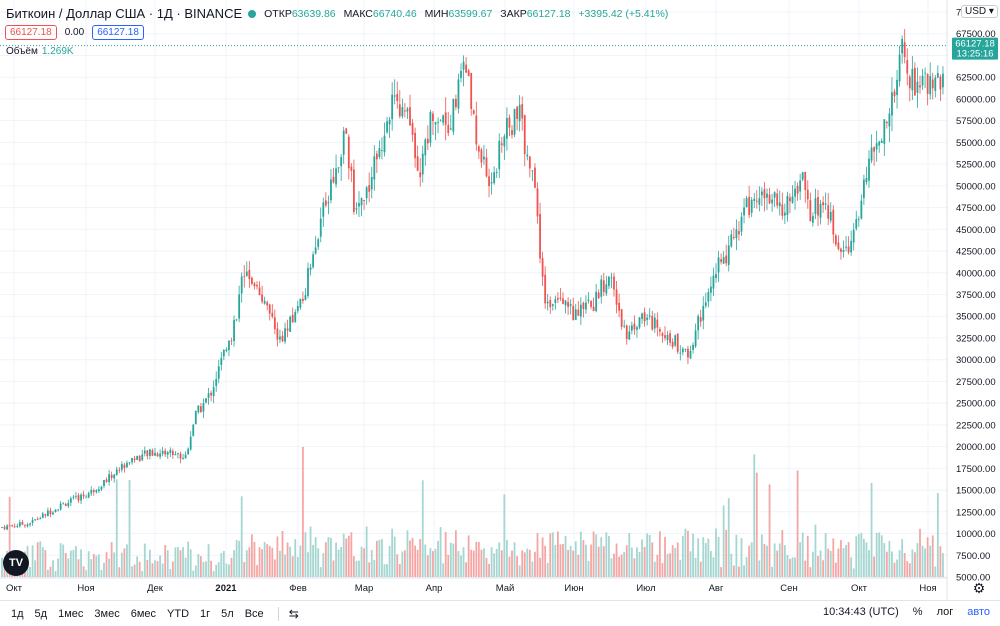 This screenshot has width=1000, height=626. What do you see at coordinates (40, 51) in the screenshot?
I see `volume-legend: Объём 1.269K` at bounding box center [40, 51].